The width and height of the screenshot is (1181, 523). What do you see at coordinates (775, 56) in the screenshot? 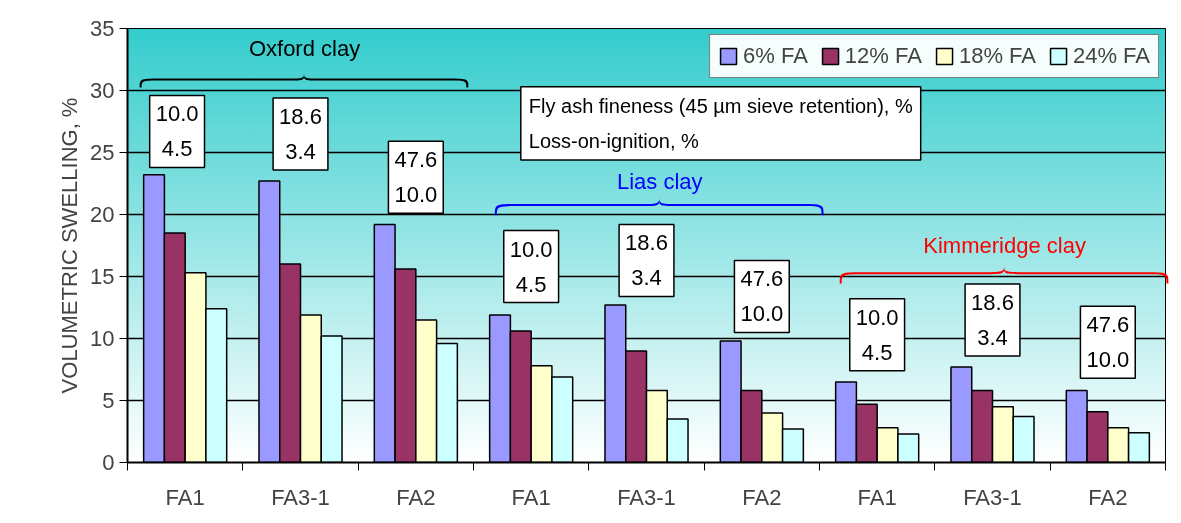
I see `legend-label: 6% FA` at bounding box center [775, 56].